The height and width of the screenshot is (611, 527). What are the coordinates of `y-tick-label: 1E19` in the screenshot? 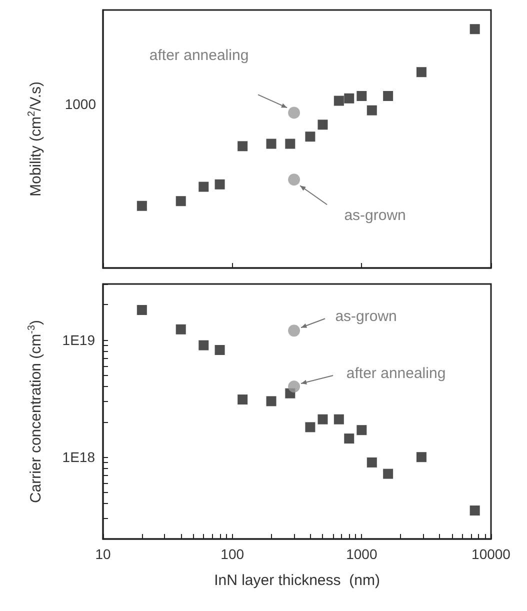 It's located at (79, 340).